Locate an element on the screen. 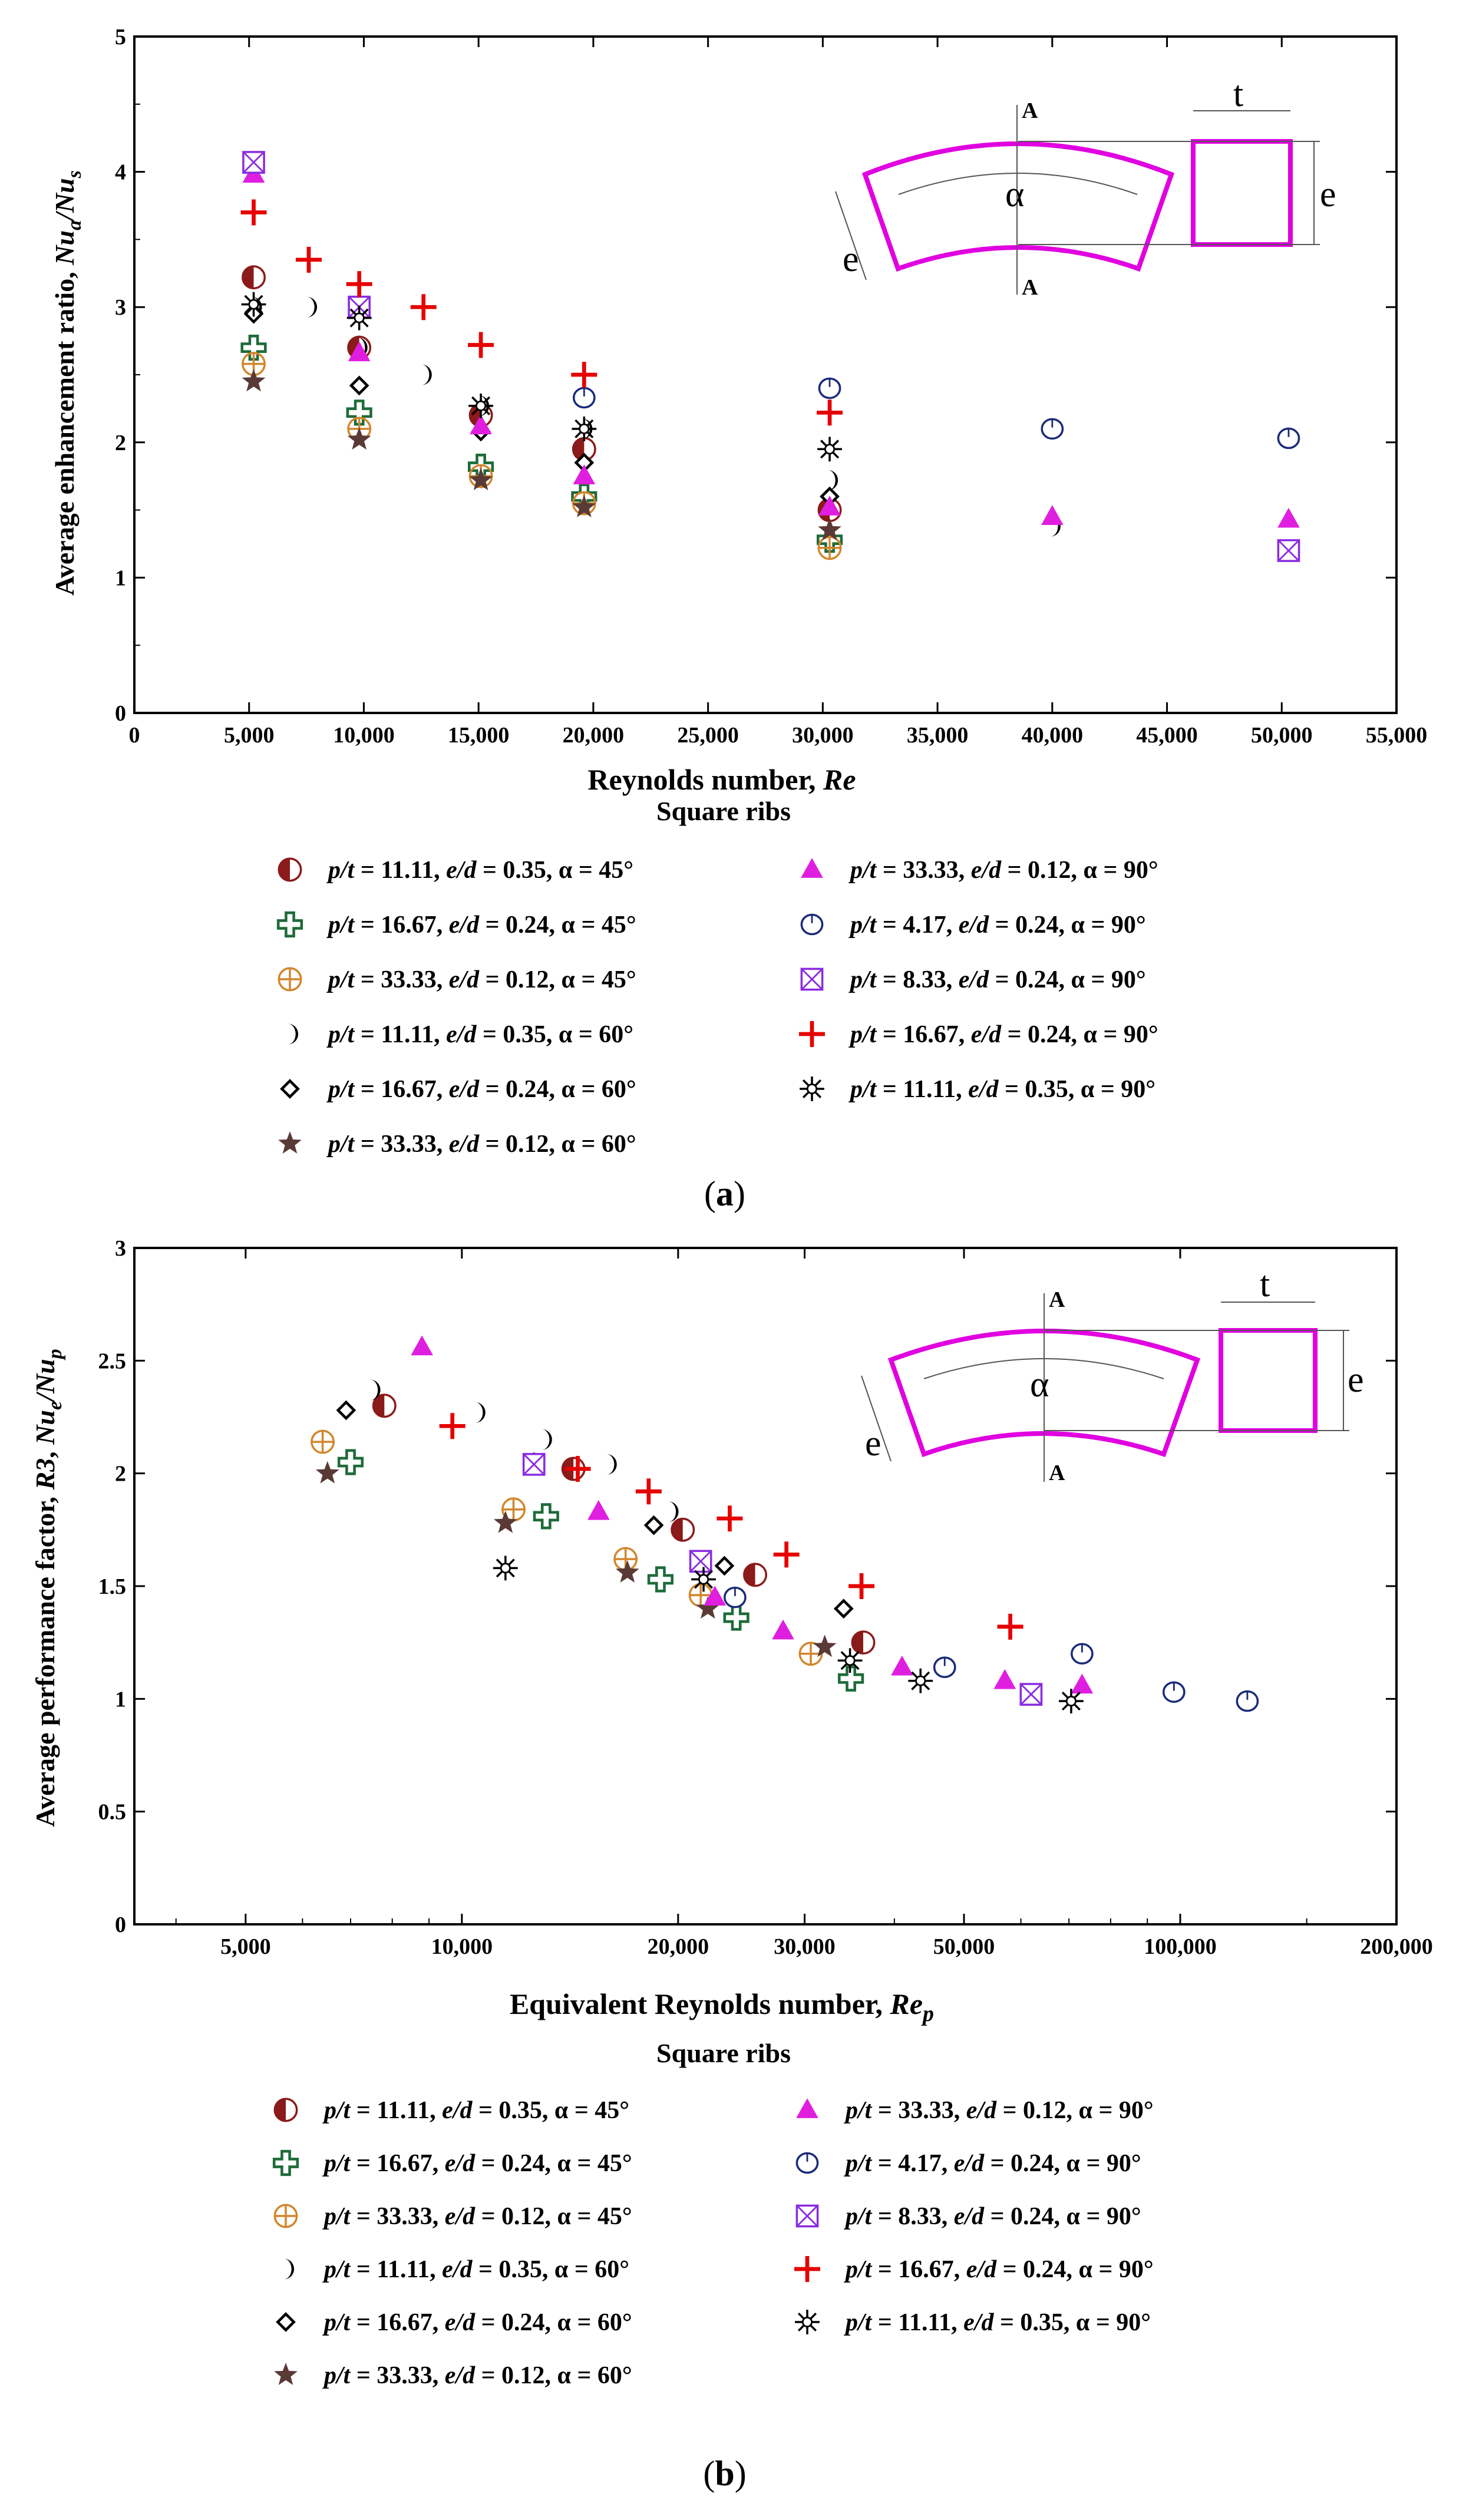  panel-b-ytick-label: 2 is located at coordinates (121, 1474).